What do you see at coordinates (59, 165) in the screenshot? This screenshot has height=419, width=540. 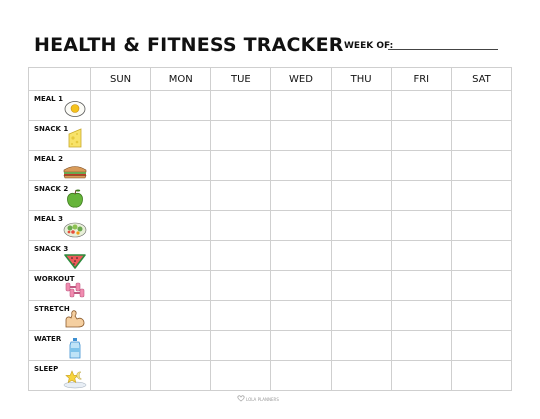 I see `row-label-cell: MEAL 2` at bounding box center [59, 165].